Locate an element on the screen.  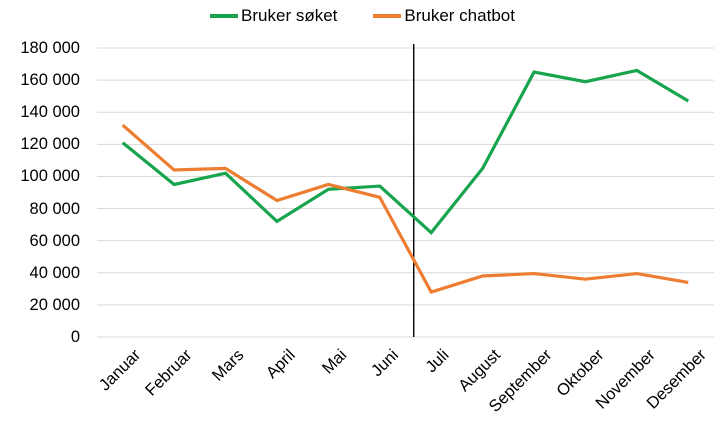
y-axis-tick-label: 0 is located at coordinates (75, 337).